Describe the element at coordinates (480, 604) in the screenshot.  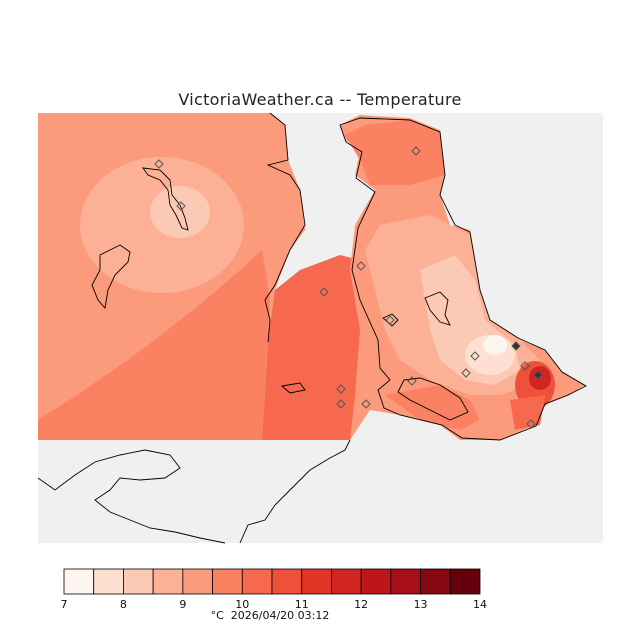
I see `color-scale-tick-label: 14` at that location.